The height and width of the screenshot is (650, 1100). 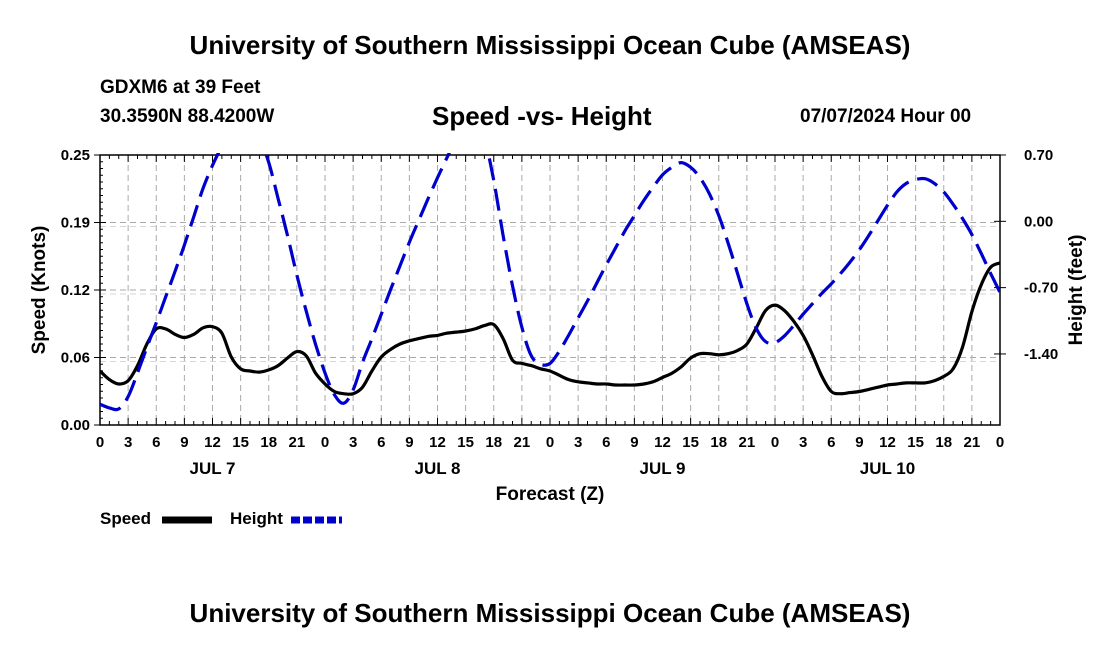 I want to click on y-right-tick-label: 0.70, so click(x=1038, y=155).